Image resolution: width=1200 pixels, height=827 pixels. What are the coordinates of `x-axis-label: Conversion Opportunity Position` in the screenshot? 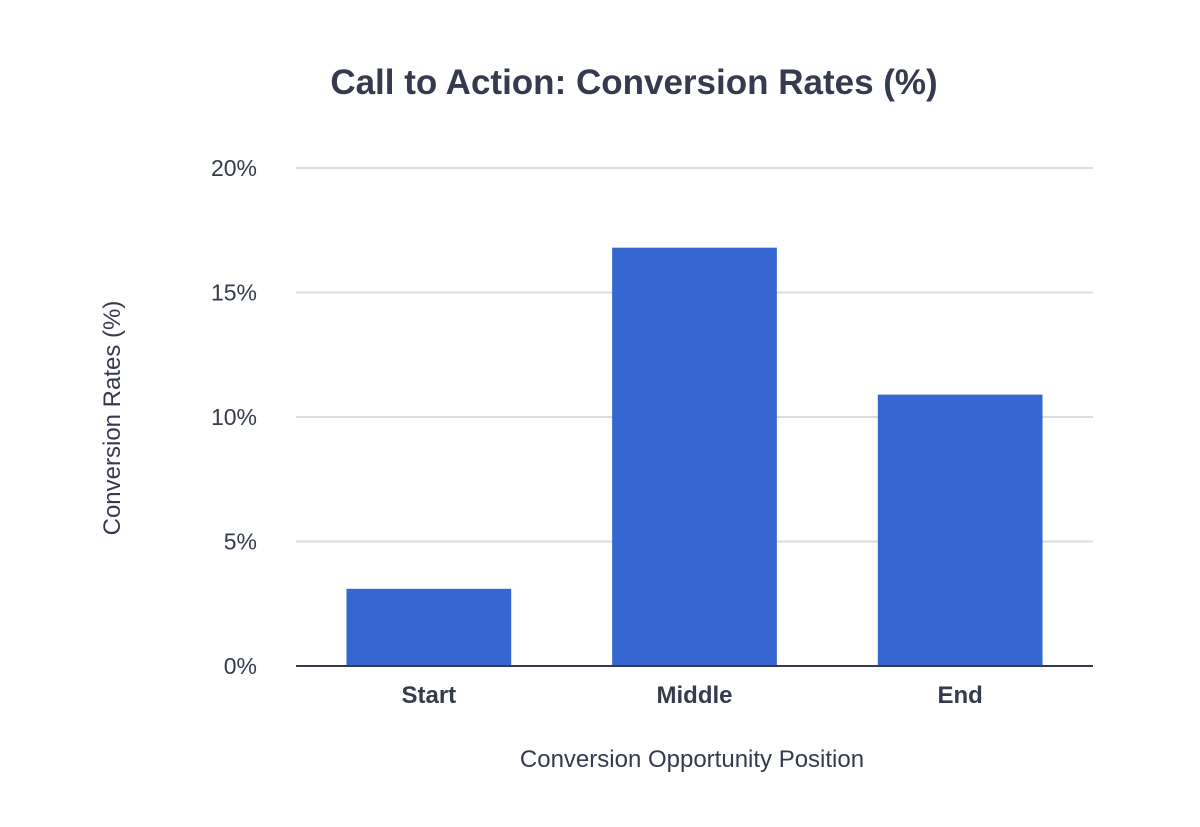 It's located at (692, 759).